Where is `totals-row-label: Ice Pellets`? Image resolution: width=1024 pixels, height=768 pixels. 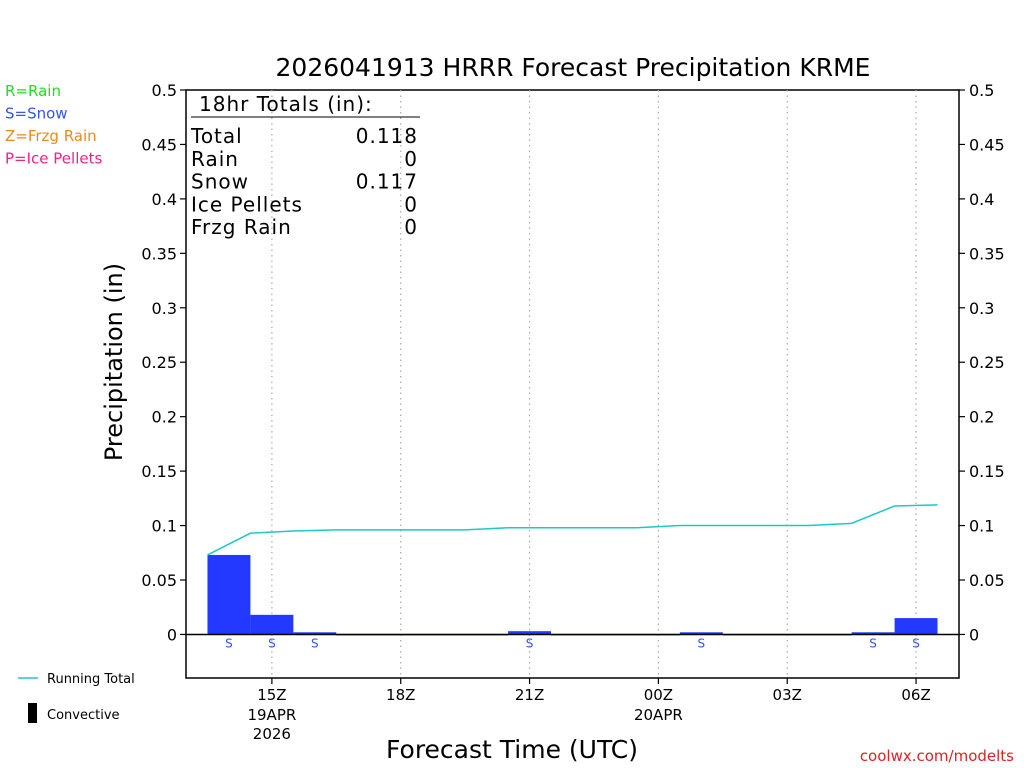 totals-row-label: Ice Pellets is located at coordinates (247, 204).